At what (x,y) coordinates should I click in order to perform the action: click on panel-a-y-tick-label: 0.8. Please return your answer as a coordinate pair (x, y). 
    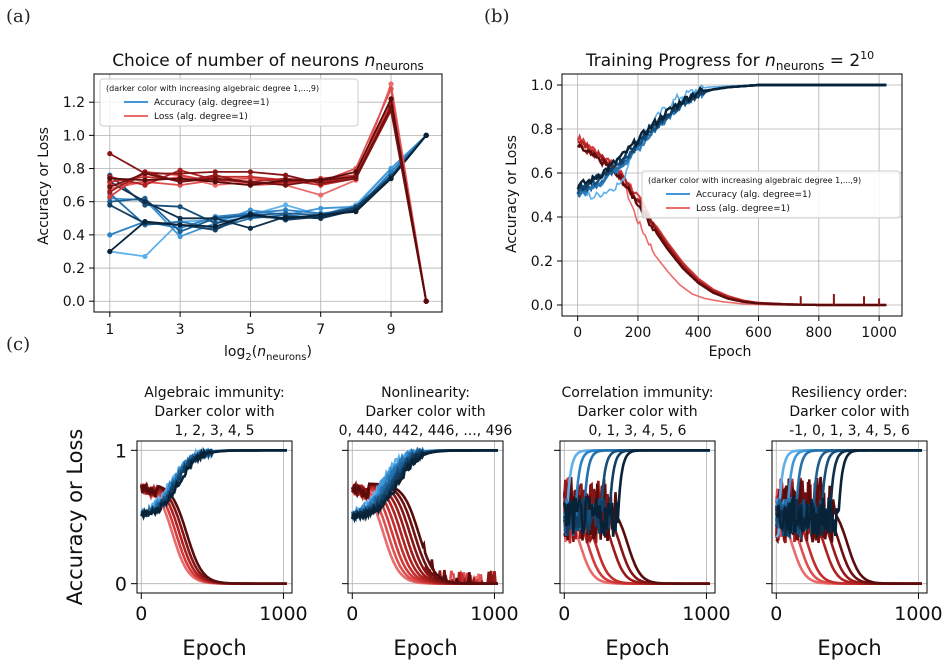
    Looking at the image, I should click on (74, 170).